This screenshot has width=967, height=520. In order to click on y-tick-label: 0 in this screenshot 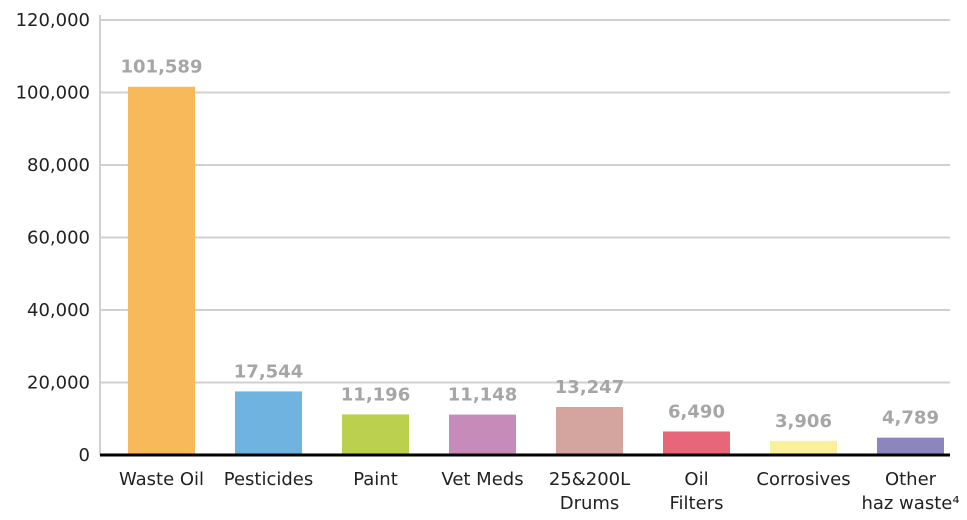, I will do `click(84, 455)`.